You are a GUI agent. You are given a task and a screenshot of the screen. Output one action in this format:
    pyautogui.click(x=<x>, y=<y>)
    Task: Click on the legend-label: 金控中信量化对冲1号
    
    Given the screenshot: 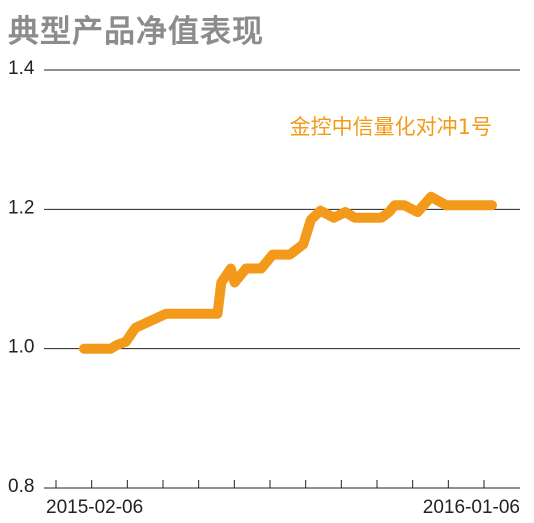 What is the action you would take?
    pyautogui.click(x=391, y=127)
    